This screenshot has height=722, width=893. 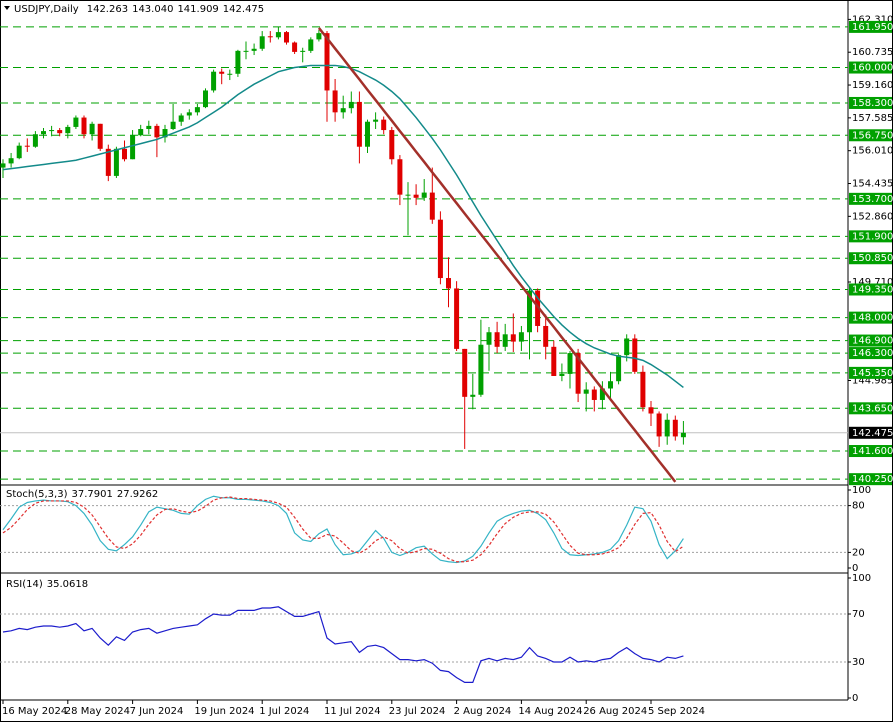 What do you see at coordinates (139, 9) in the screenshot?
I see `header: USDJPY,Daily 142.263 143.040 141.909 142.475` at bounding box center [139, 9].